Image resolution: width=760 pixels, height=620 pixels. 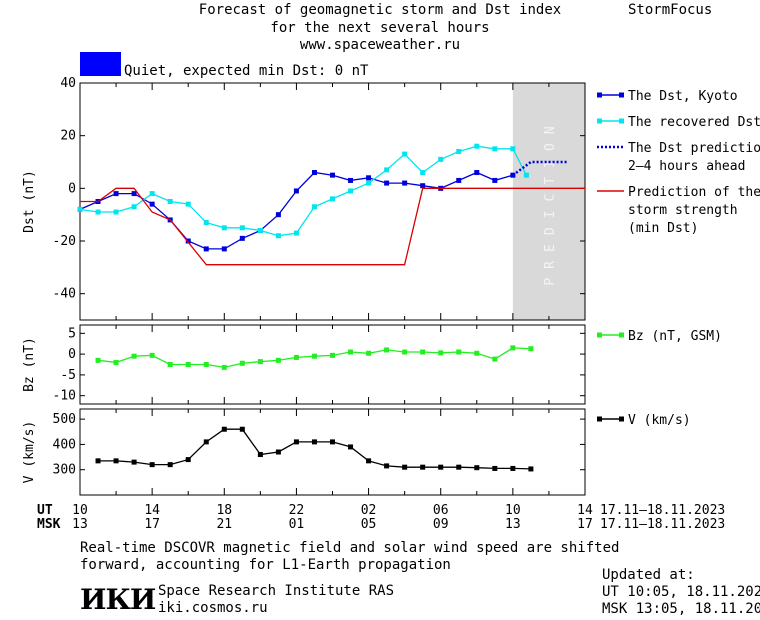 I want to click on legend-label: The recovered Dst, so click(x=694, y=122).